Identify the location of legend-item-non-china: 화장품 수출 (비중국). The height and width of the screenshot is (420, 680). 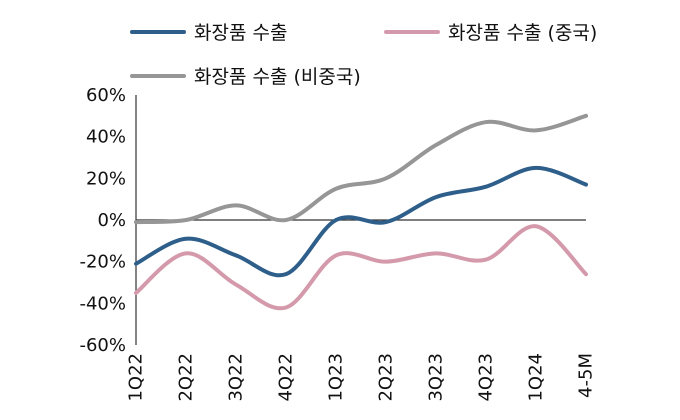
(245, 75).